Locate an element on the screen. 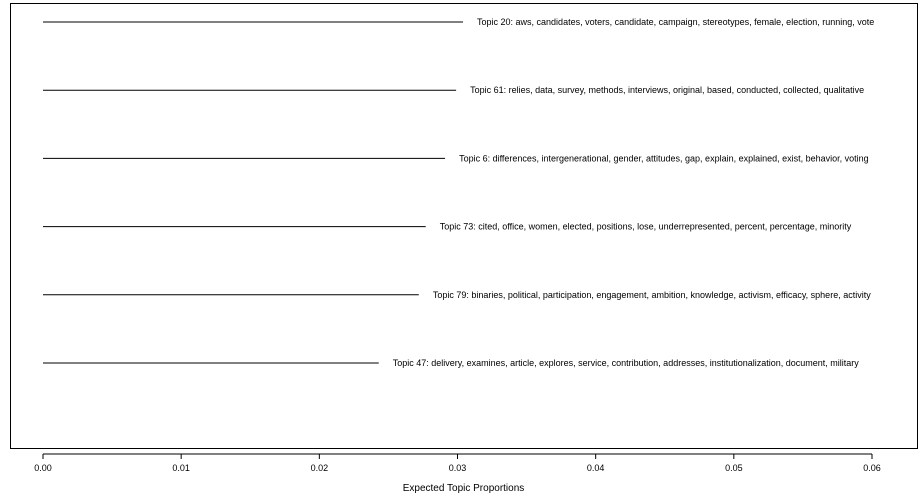 The width and height of the screenshot is (921, 496). x-tick-label: 0.01 is located at coordinates (181, 468).